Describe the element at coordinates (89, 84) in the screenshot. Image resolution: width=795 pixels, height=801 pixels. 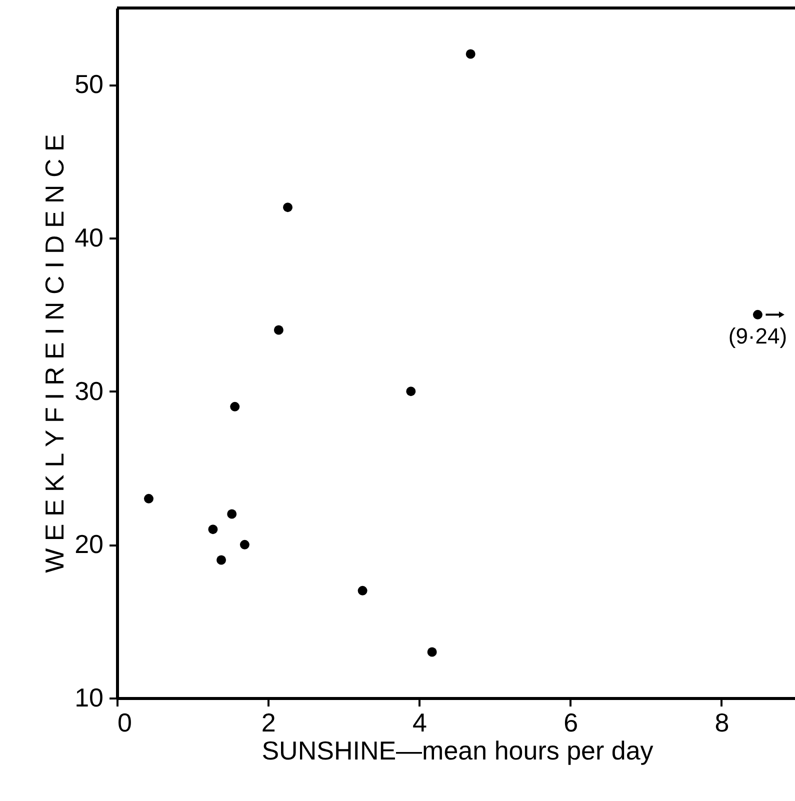
I see `y-tick-label: 50` at that location.